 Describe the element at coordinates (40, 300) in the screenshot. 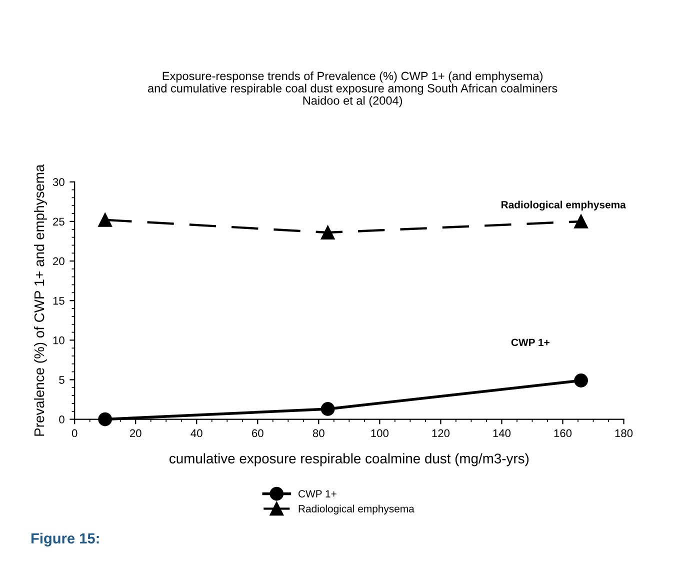

I see `y-axis-title: Prevalence (%) of CWP 1+ and emphysema` at that location.